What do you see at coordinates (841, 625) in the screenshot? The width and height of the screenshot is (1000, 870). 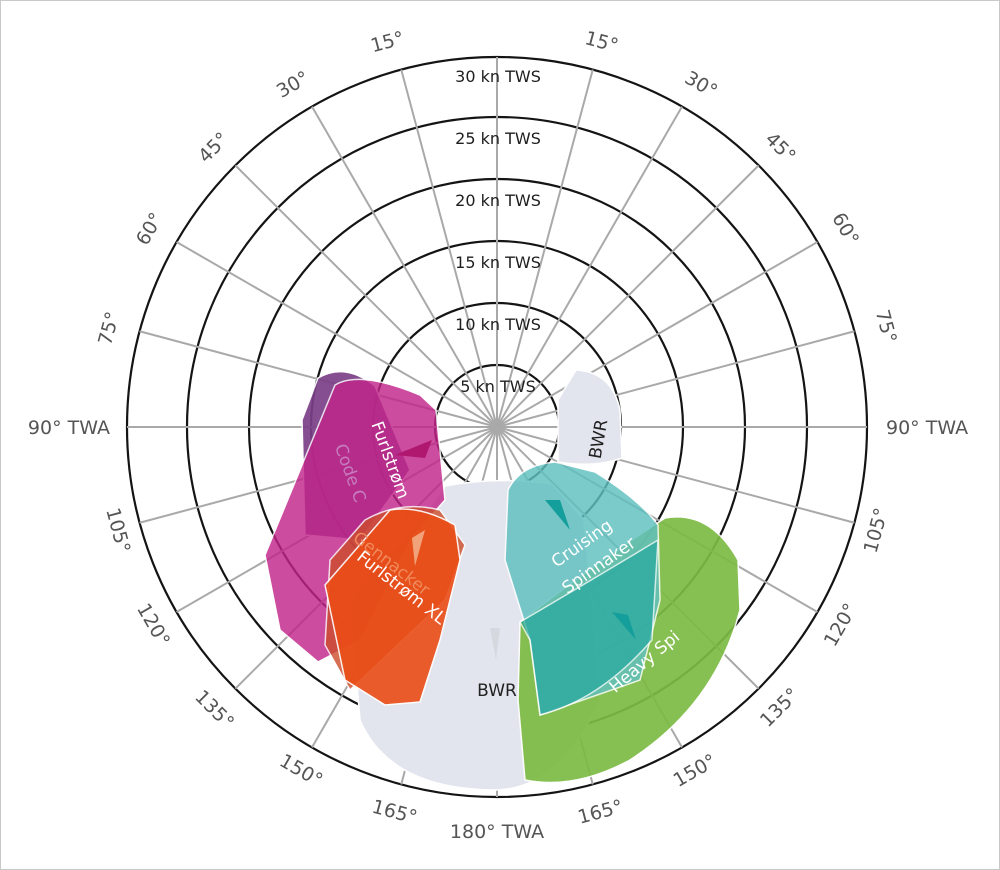 I see `right-angle-120: 120°` at bounding box center [841, 625].